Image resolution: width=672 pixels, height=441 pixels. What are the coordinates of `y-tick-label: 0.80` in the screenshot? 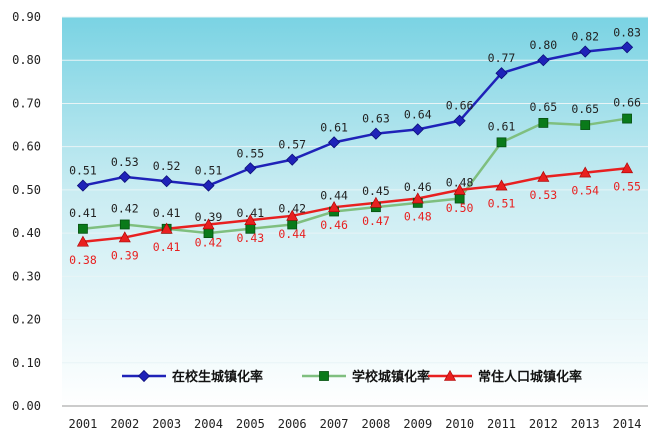 It's located at (26, 60).